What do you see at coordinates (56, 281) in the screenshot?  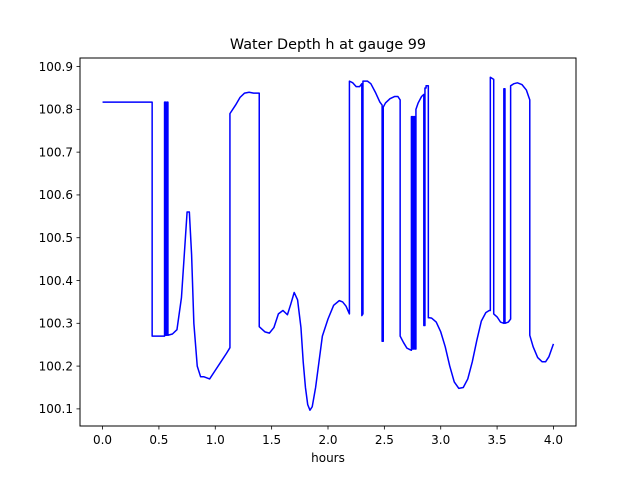 I see `y-tick-label: 100.4` at bounding box center [56, 281].